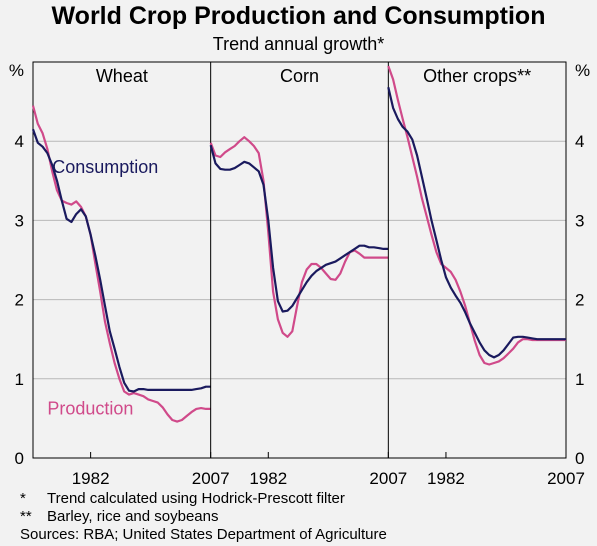  Describe the element at coordinates (579, 141) in the screenshot. I see `y-tick-label-right: 4` at that location.